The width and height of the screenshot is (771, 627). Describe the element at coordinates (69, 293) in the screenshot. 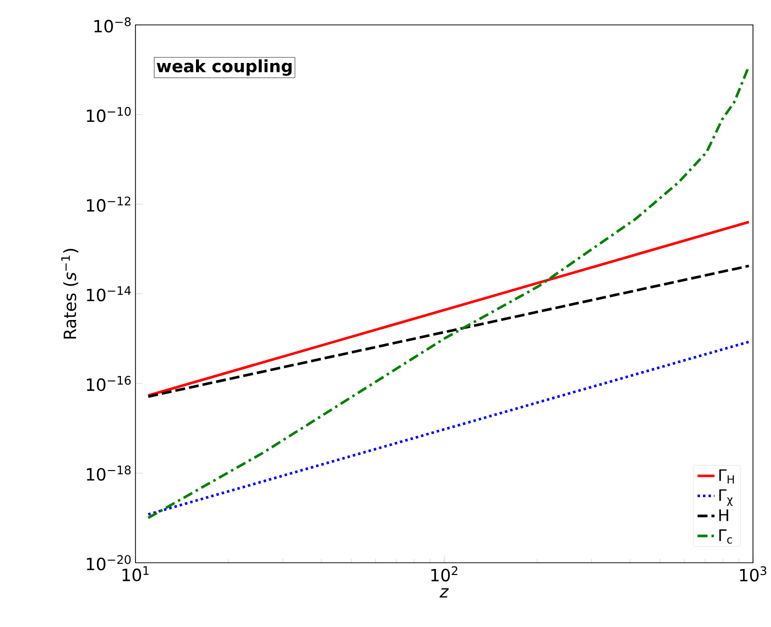

I see `y-axis-title: Rates (s$^{−1}$)` at that location.